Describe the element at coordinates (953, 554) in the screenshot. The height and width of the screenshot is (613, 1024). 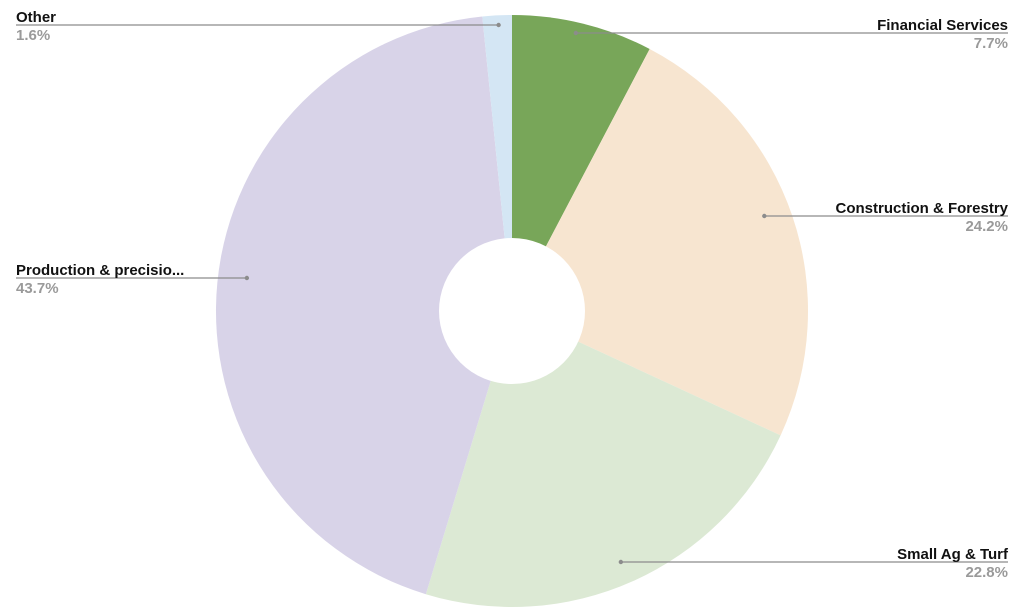
I see `slice-label: Small Ag & Turf` at that location.